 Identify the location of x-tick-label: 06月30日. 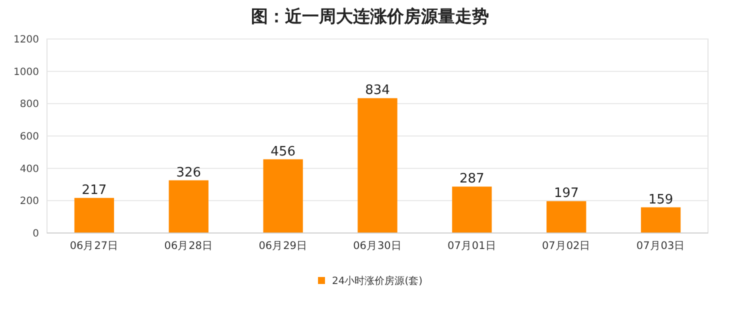
(377, 246).